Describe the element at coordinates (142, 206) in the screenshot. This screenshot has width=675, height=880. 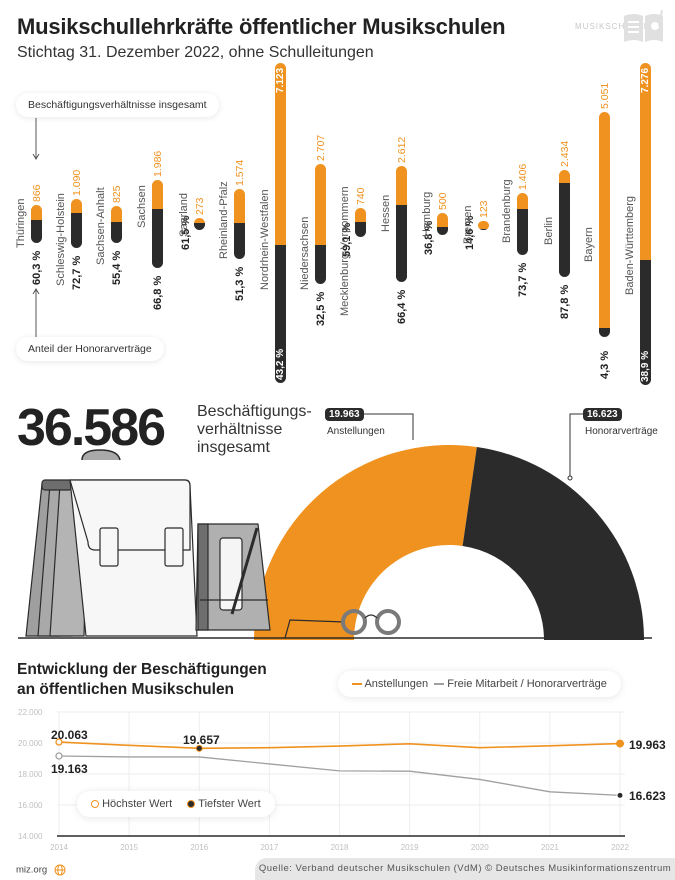
I see `state-name: Sachsen` at that location.